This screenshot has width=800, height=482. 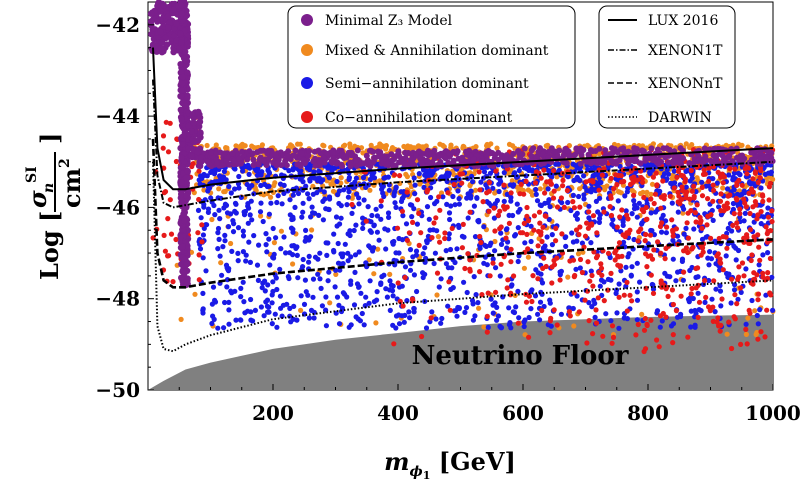 What do you see at coordinates (117, 116) in the screenshot?
I see `y-tick-label: −44` at bounding box center [117, 116].